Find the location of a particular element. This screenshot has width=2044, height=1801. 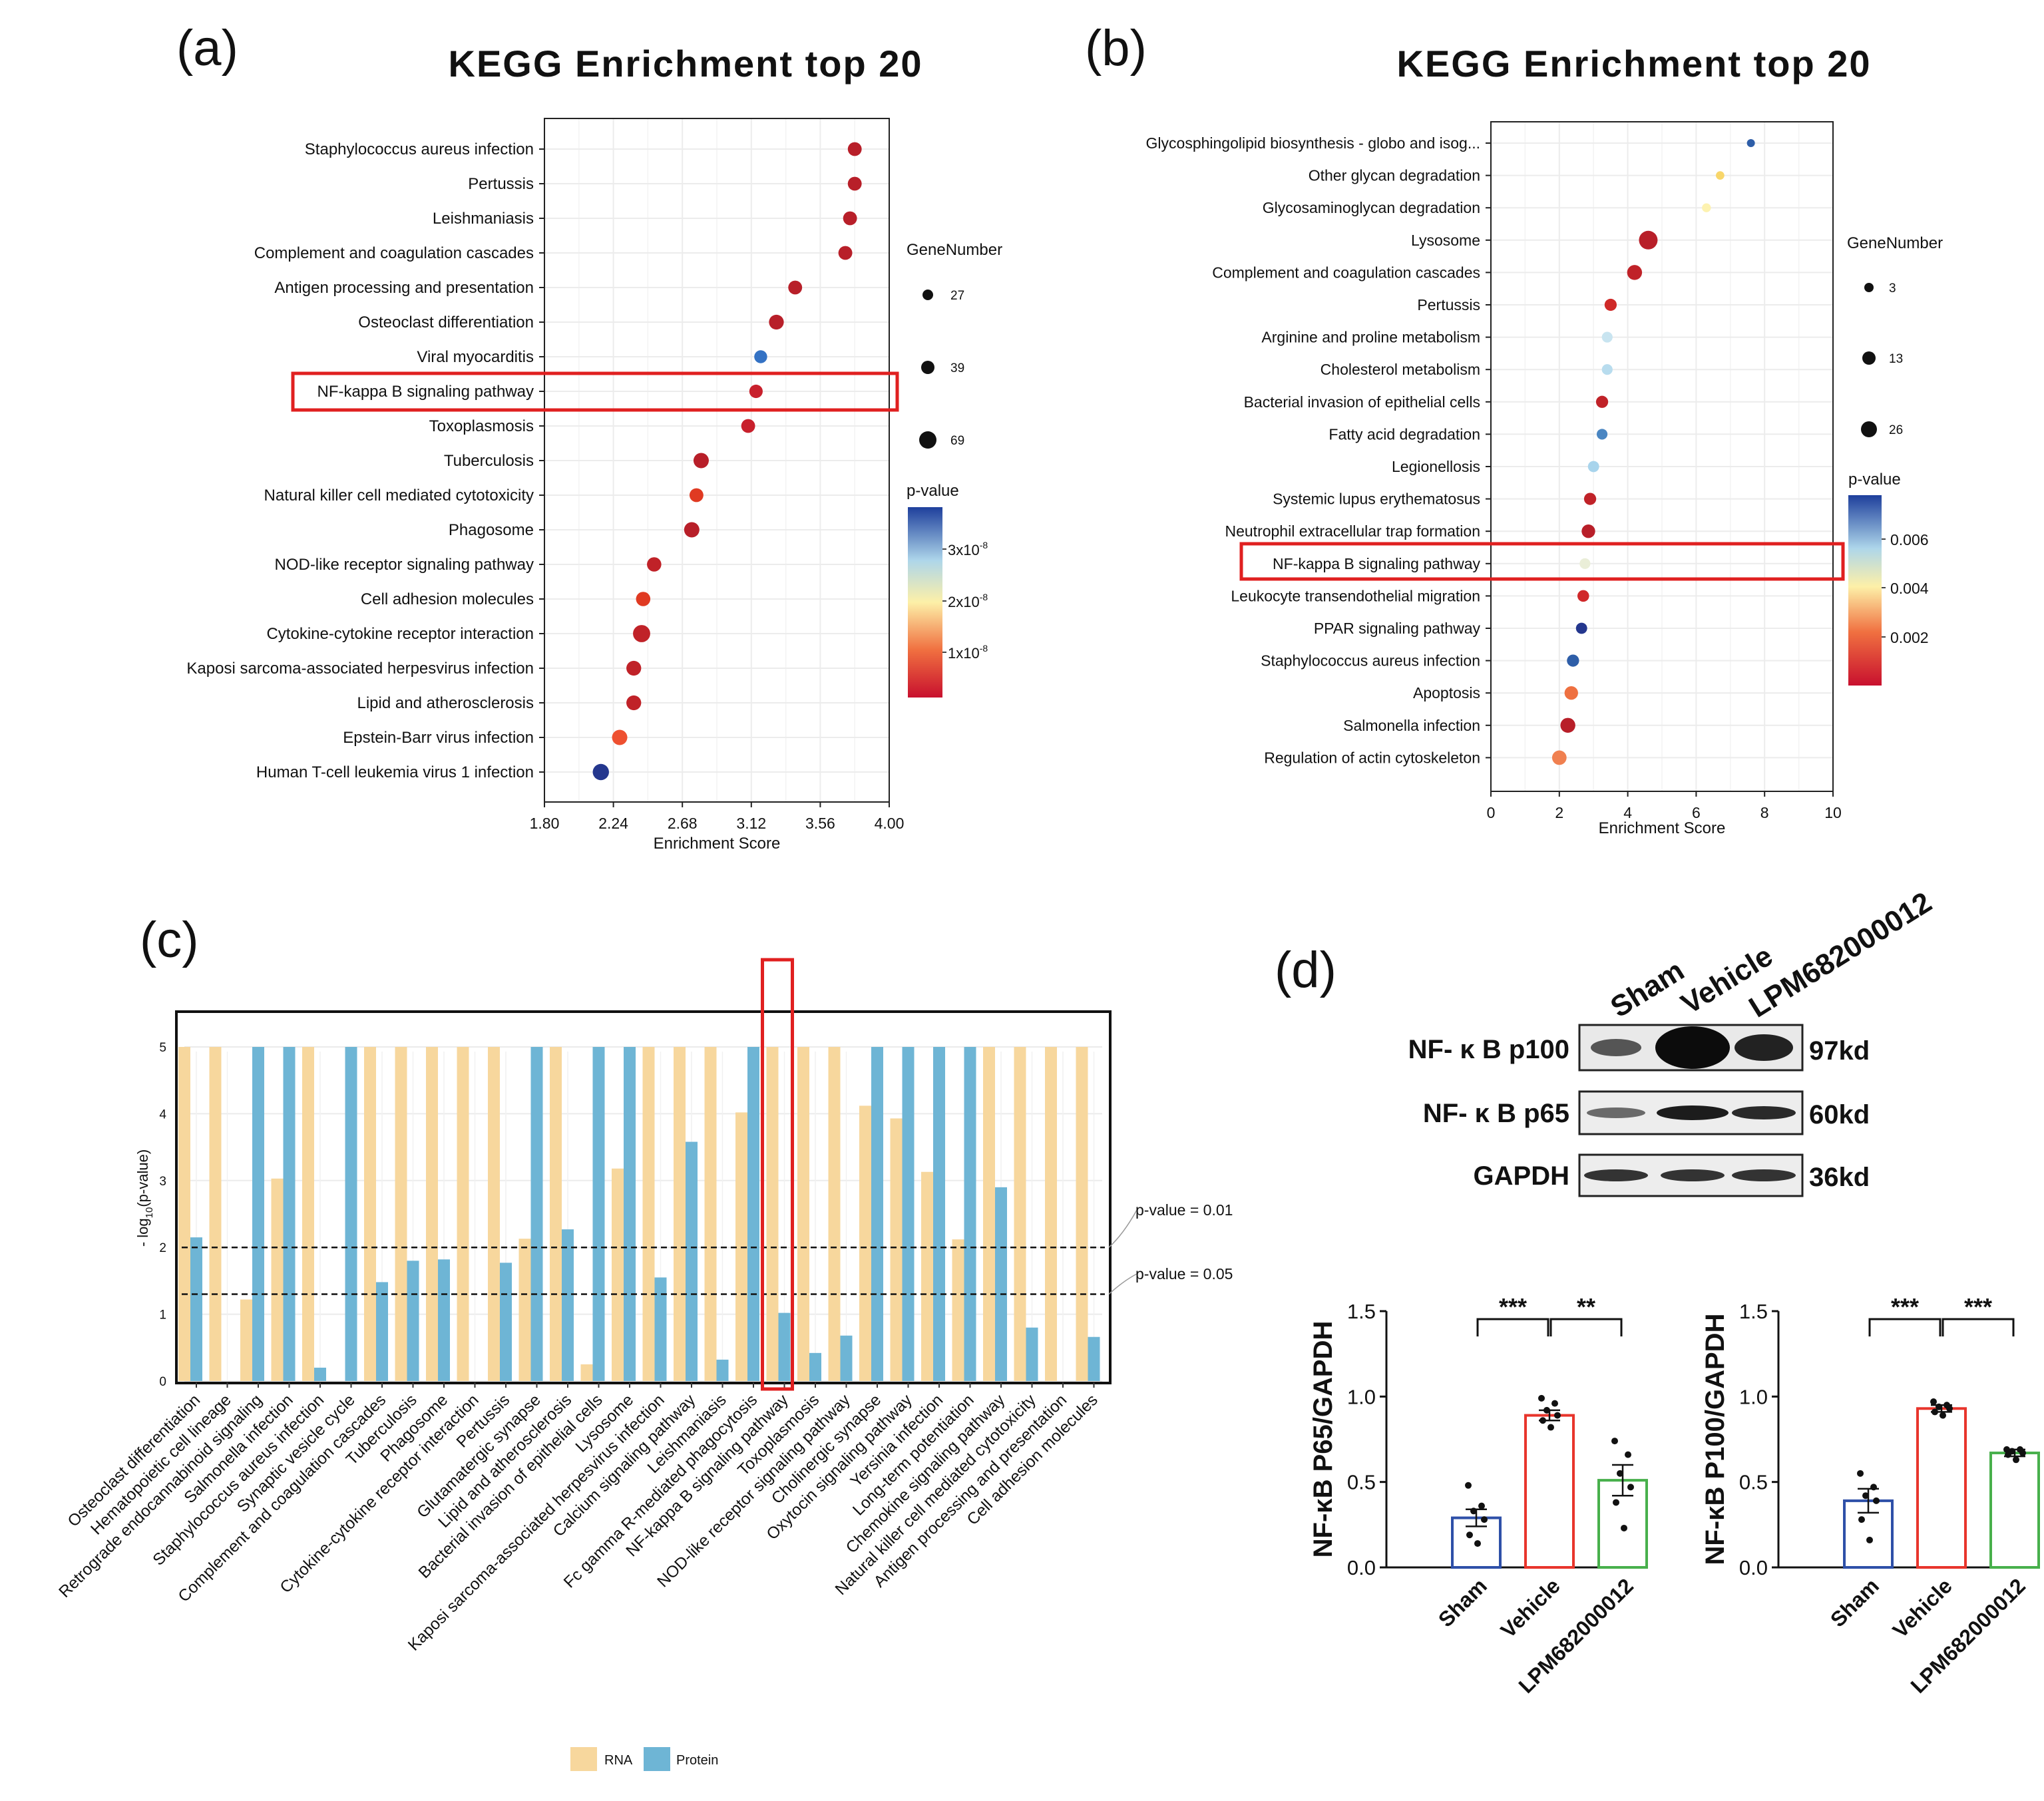

blot-protein-label: NF- κ B p65 is located at coordinates (1496, 1113).